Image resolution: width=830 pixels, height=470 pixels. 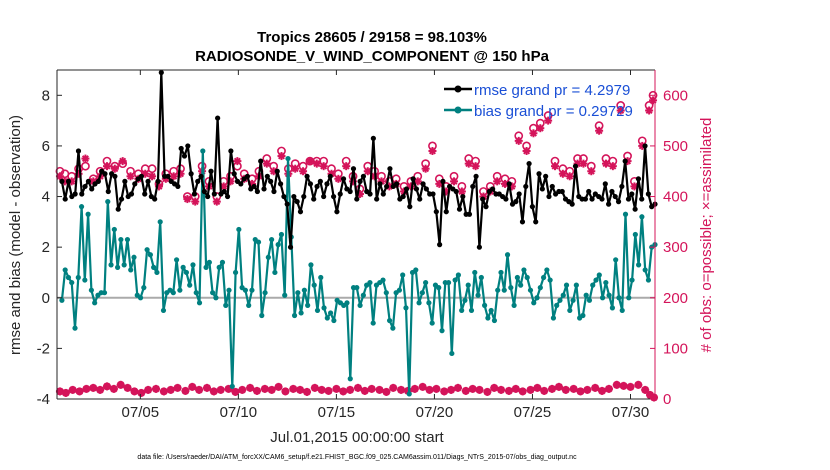 I want to click on x-tick-label: 07/25, so click(x=533, y=412).